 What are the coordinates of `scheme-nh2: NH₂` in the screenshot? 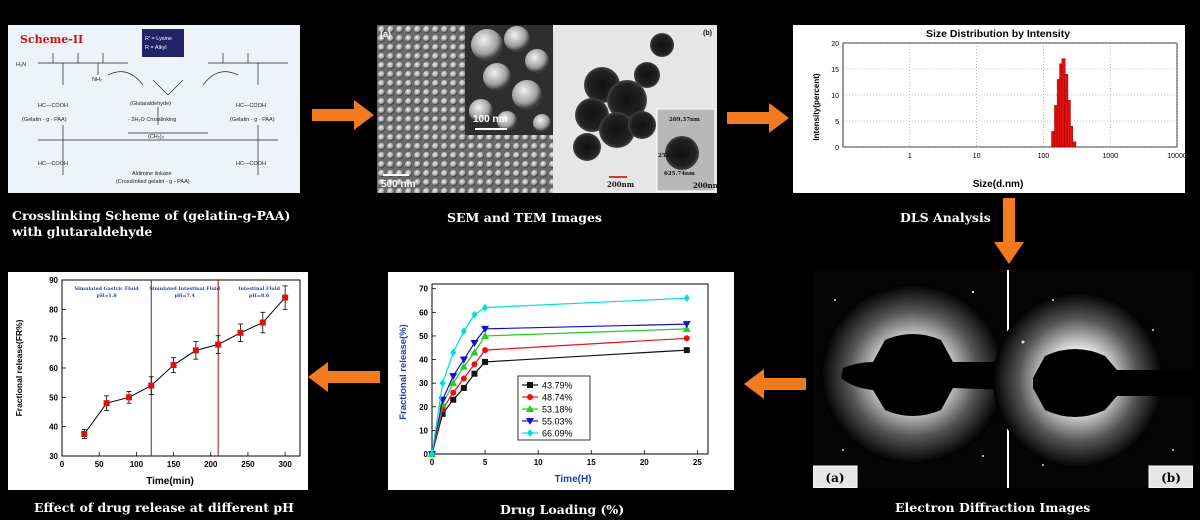 It's located at (97, 80).